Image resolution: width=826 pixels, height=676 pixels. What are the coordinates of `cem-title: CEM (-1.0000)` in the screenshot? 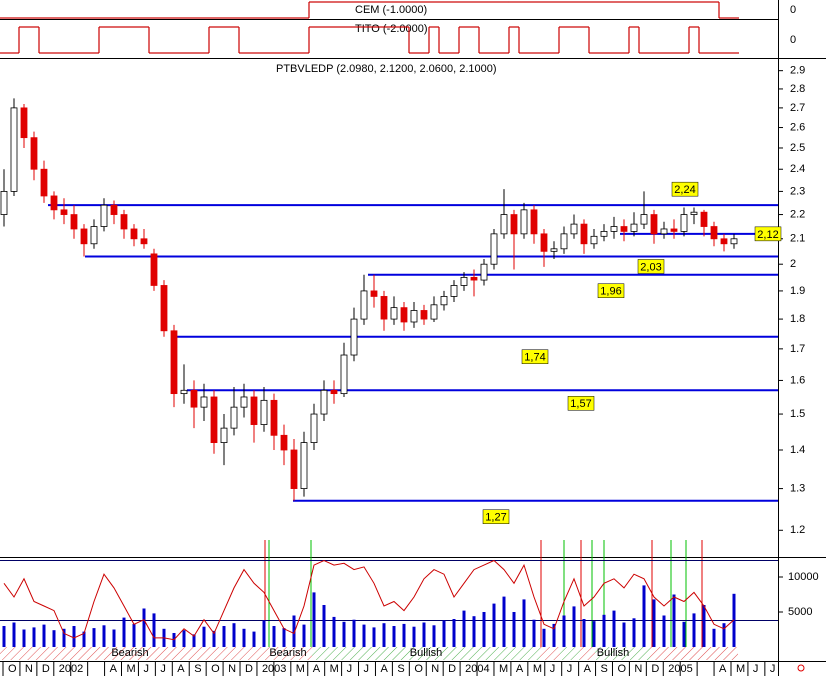 It's located at (391, 10).